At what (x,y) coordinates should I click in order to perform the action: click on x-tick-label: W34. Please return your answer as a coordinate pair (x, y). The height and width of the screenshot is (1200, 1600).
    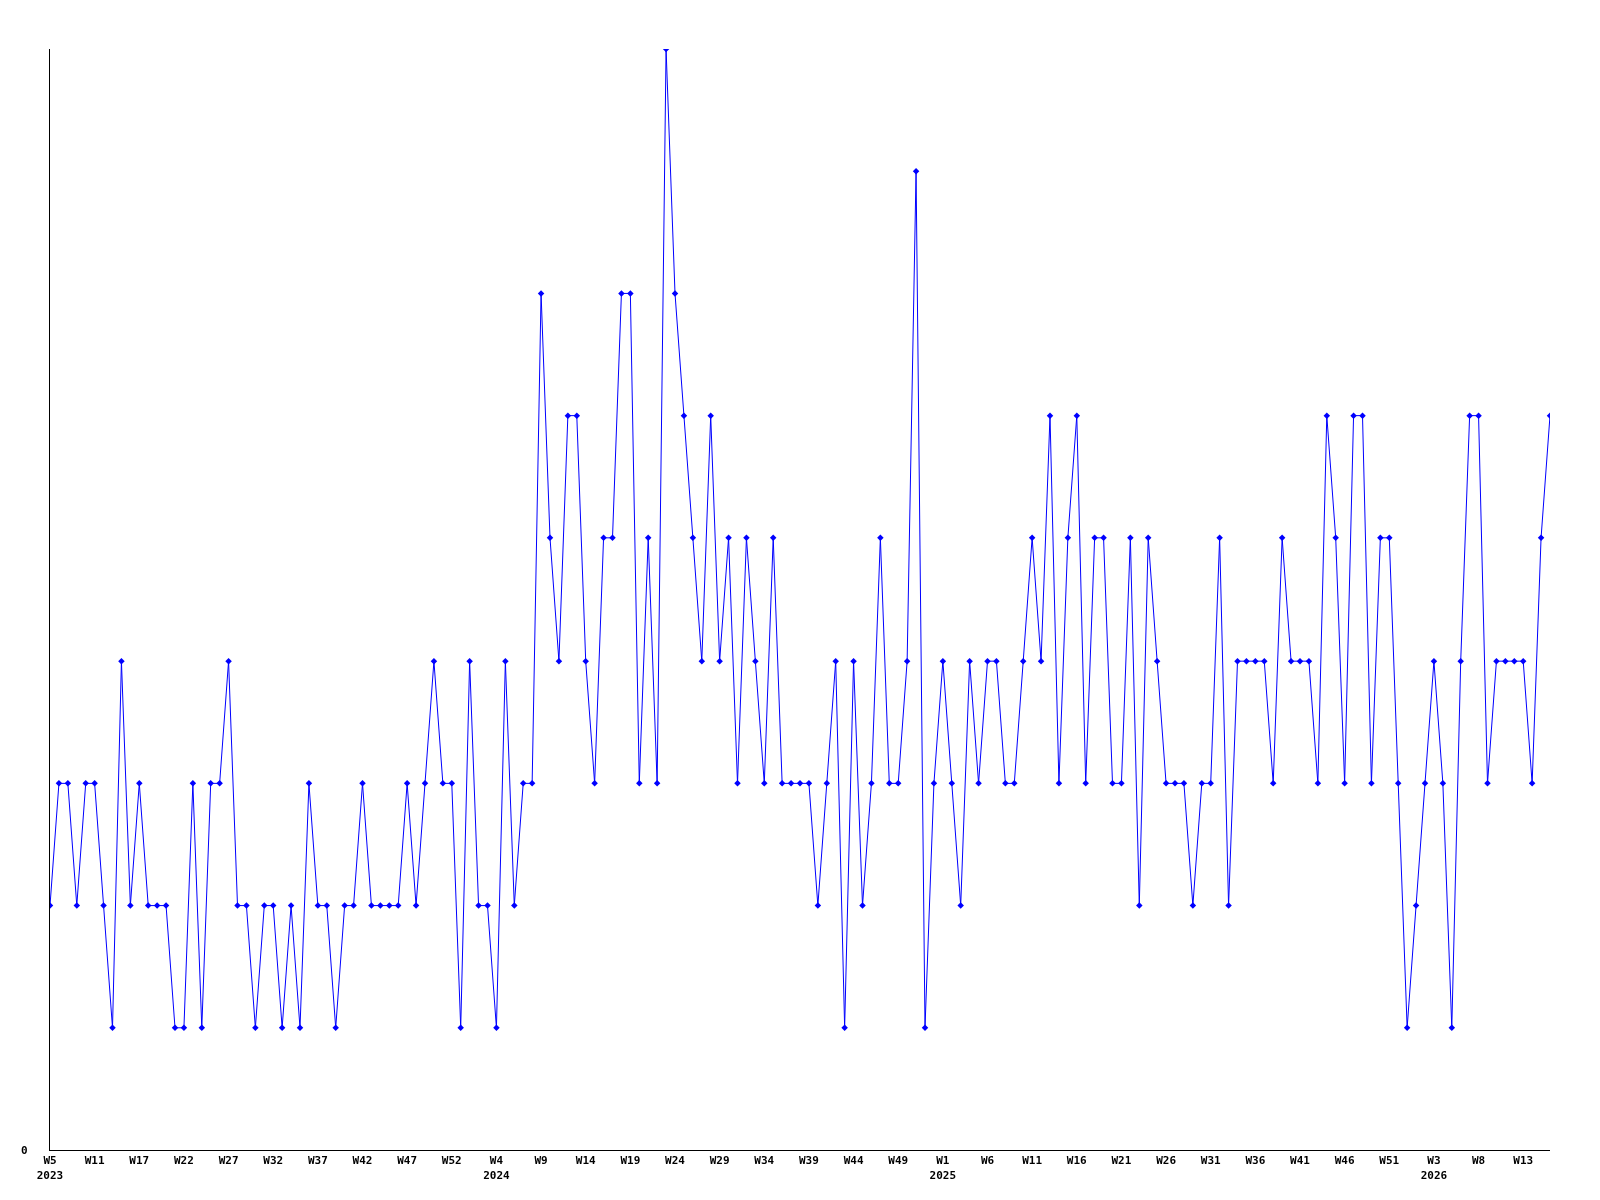
    Looking at the image, I should click on (764, 1161).